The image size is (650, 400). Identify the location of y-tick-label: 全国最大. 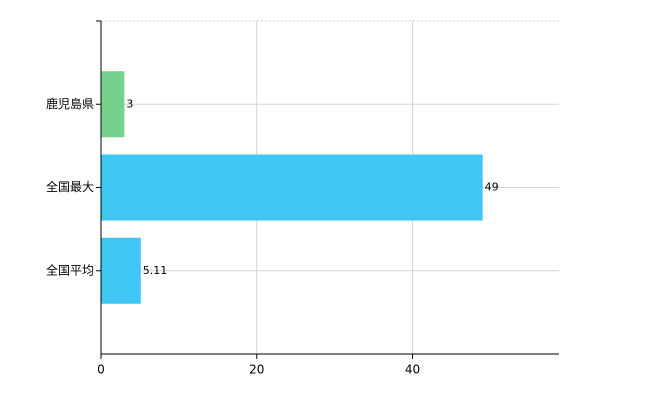
(70, 186).